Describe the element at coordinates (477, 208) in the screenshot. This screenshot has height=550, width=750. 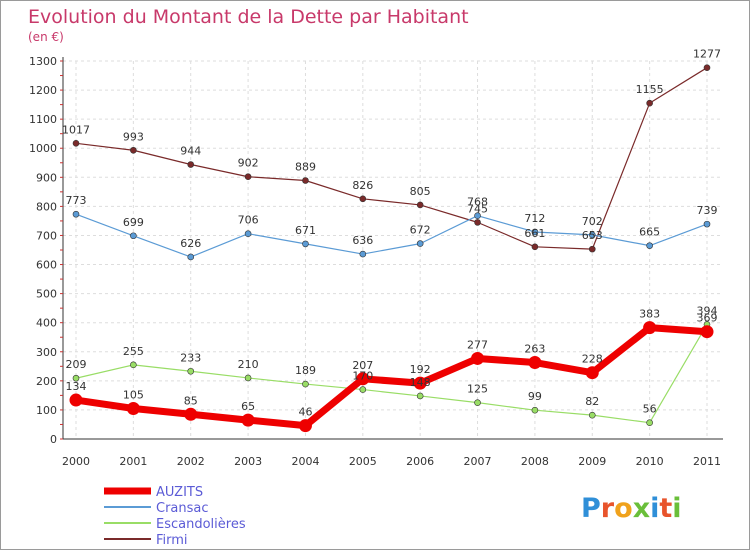
I see `data-label: 745` at that location.